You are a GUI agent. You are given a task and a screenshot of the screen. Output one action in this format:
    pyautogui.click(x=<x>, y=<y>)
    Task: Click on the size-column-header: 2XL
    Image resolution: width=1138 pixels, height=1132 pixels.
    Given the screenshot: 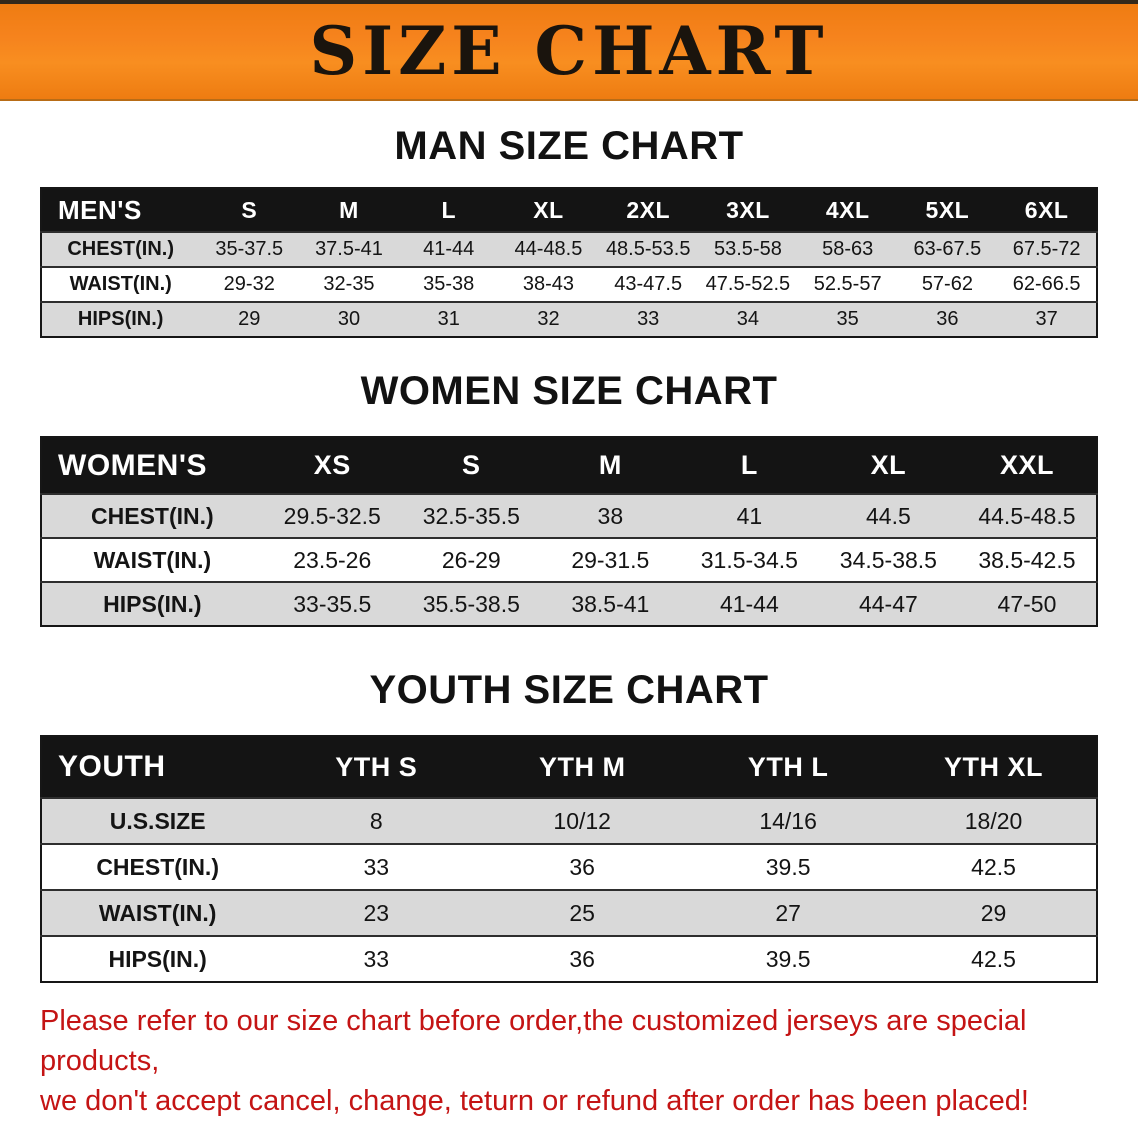 What is the action you would take?
    pyautogui.click(x=648, y=210)
    